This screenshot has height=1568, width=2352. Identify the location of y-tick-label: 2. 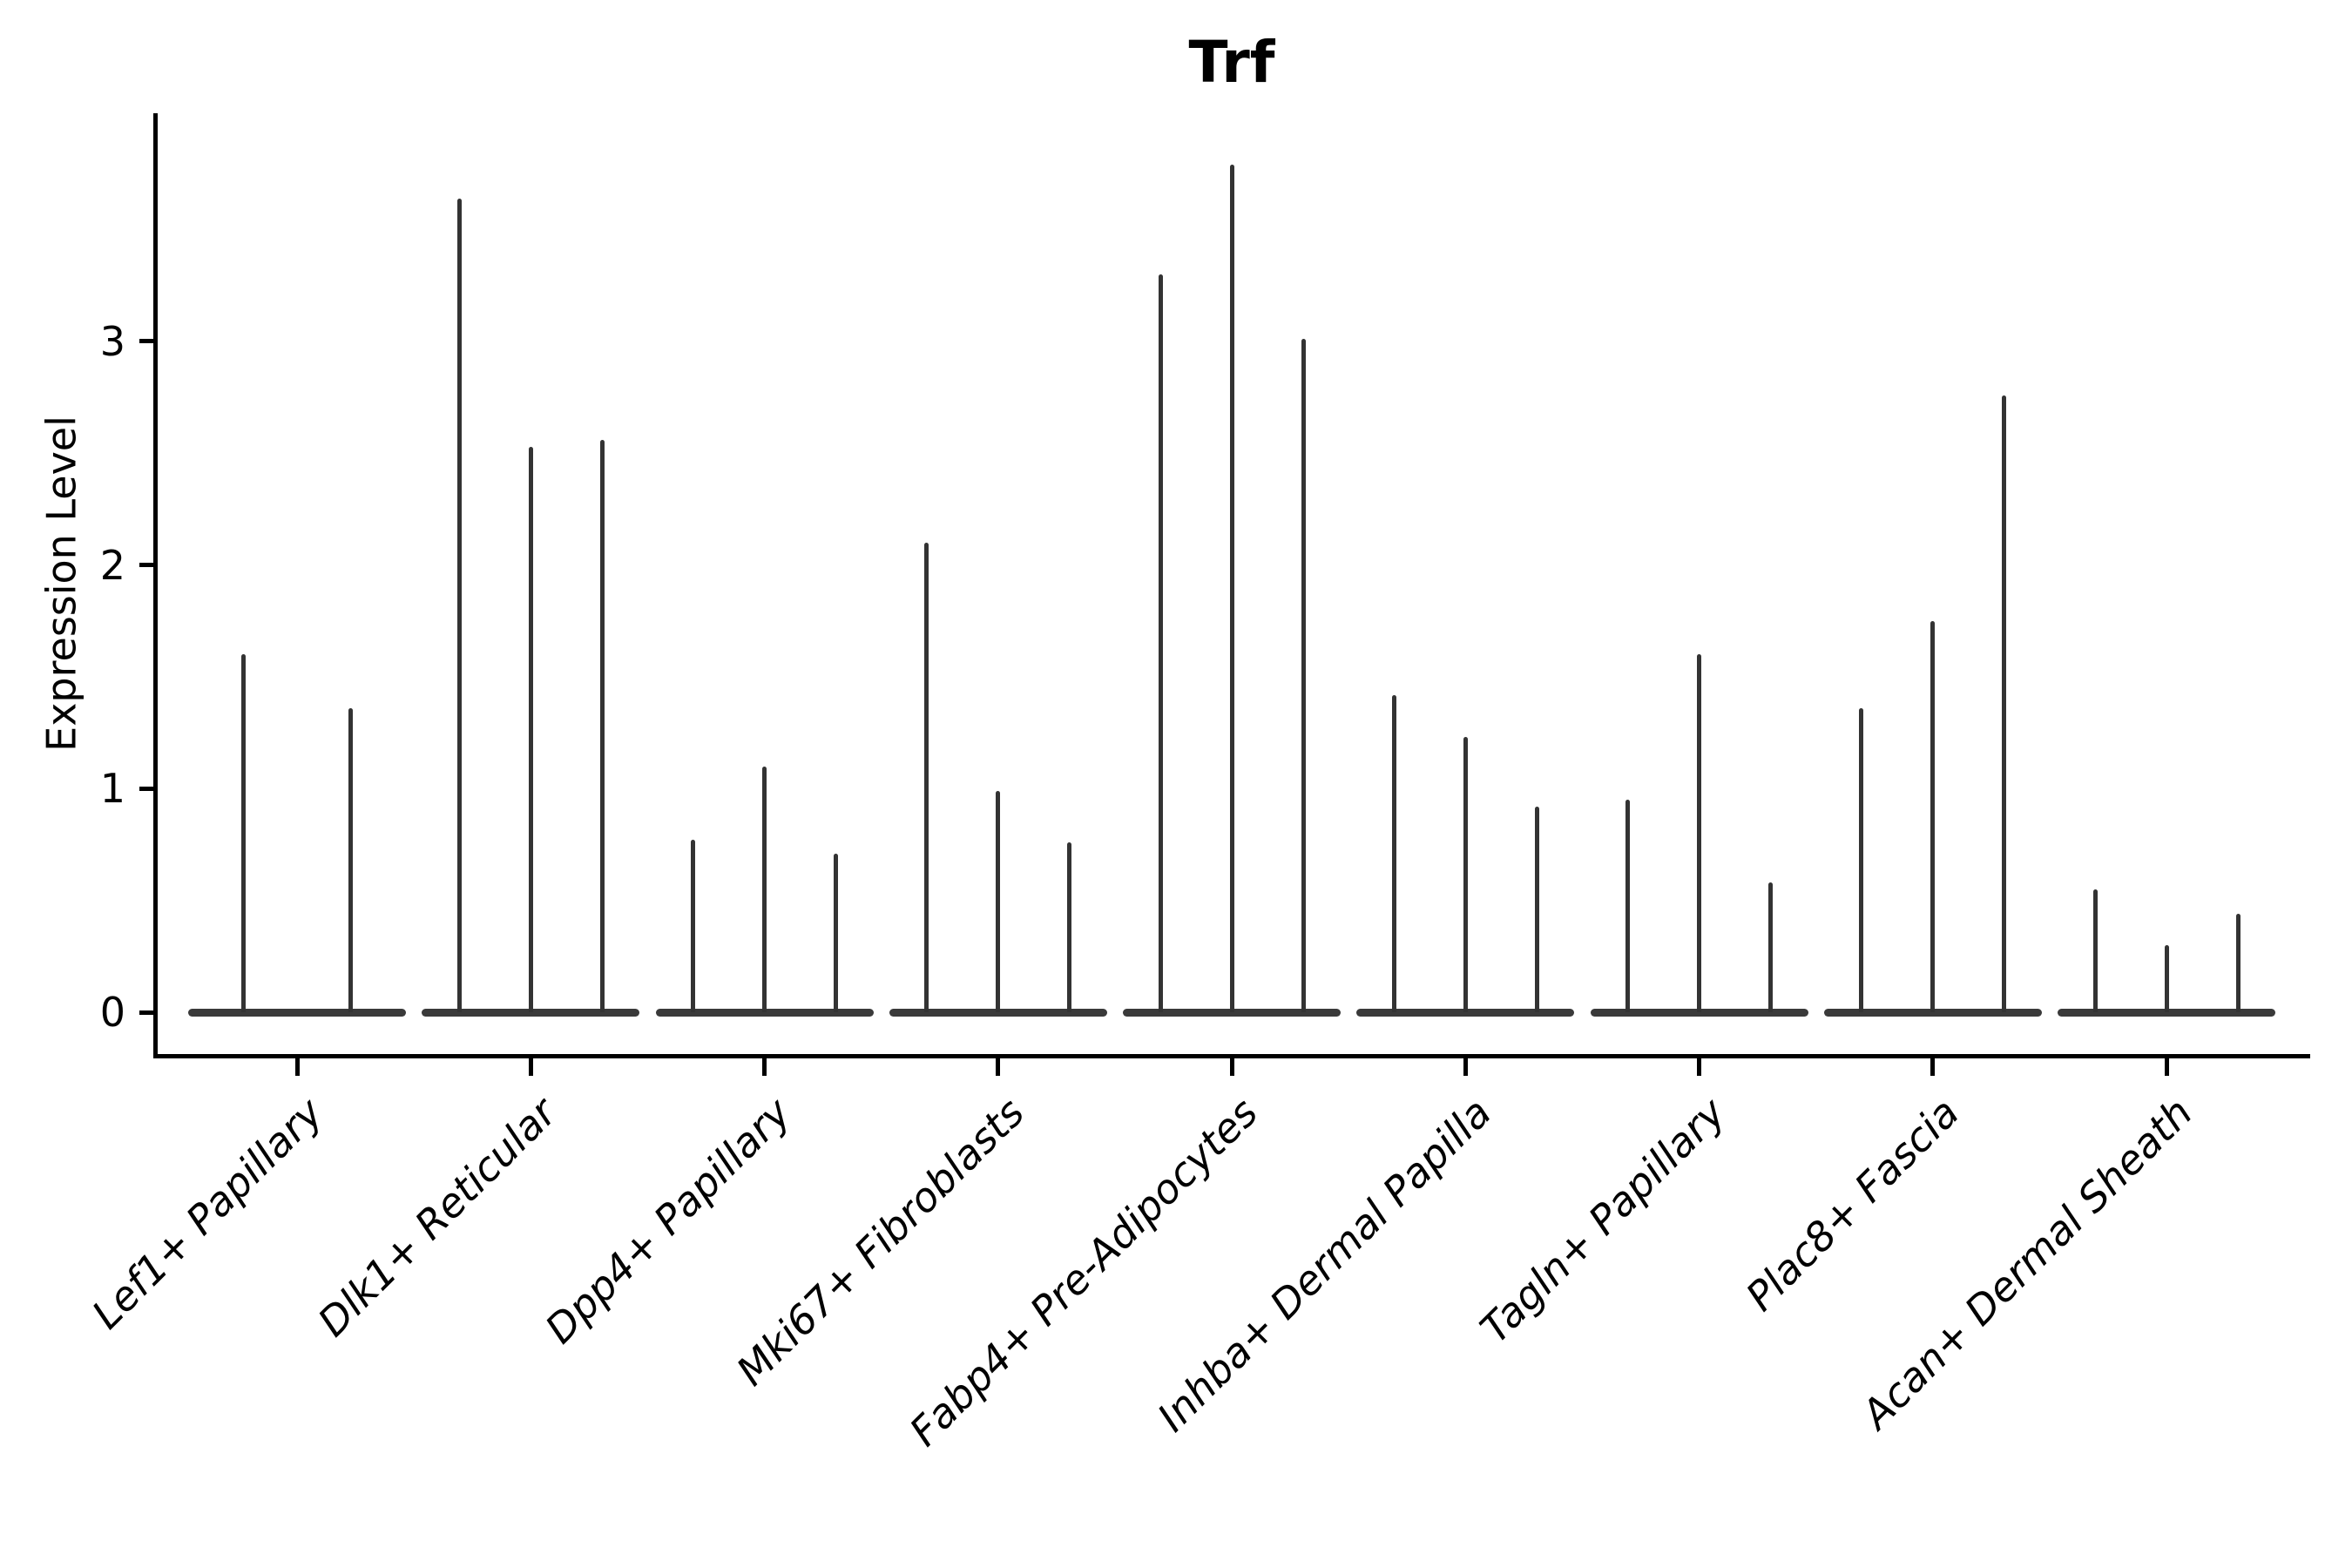
(112, 565).